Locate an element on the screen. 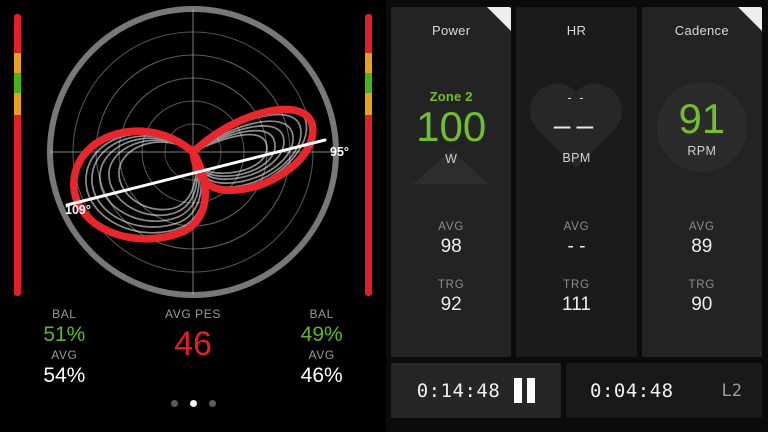 This screenshot has width=768, height=432. avg-pes-stats: AVG PES 46 is located at coordinates (193, 332).